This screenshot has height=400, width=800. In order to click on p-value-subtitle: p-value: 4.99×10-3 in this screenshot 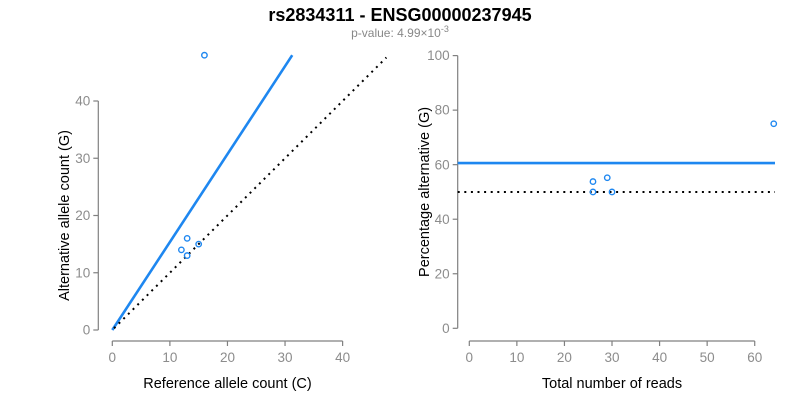, I will do `click(400, 32)`.